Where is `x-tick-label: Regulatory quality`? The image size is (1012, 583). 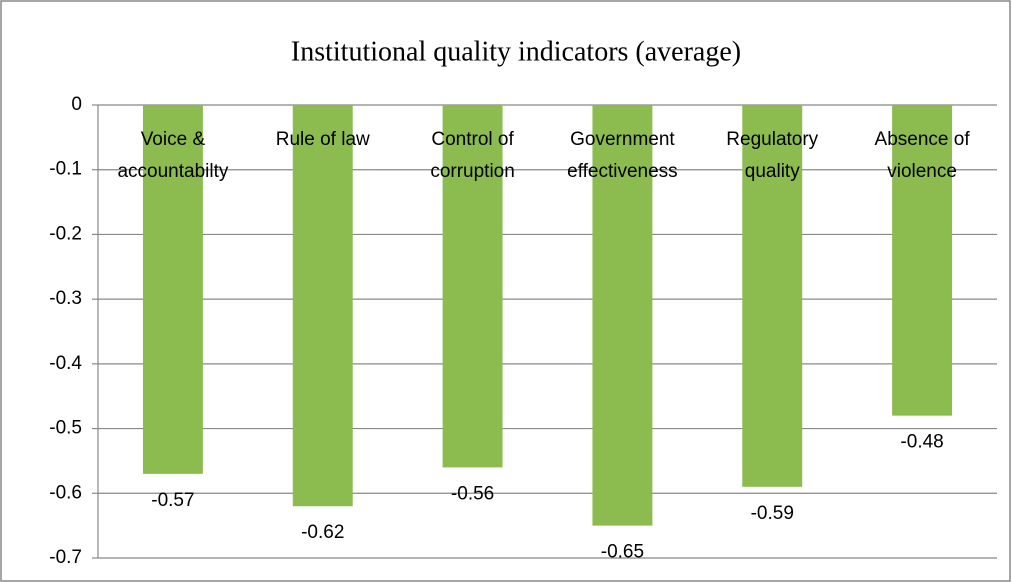
x-tick-label: Regulatory quality is located at coordinates (772, 155).